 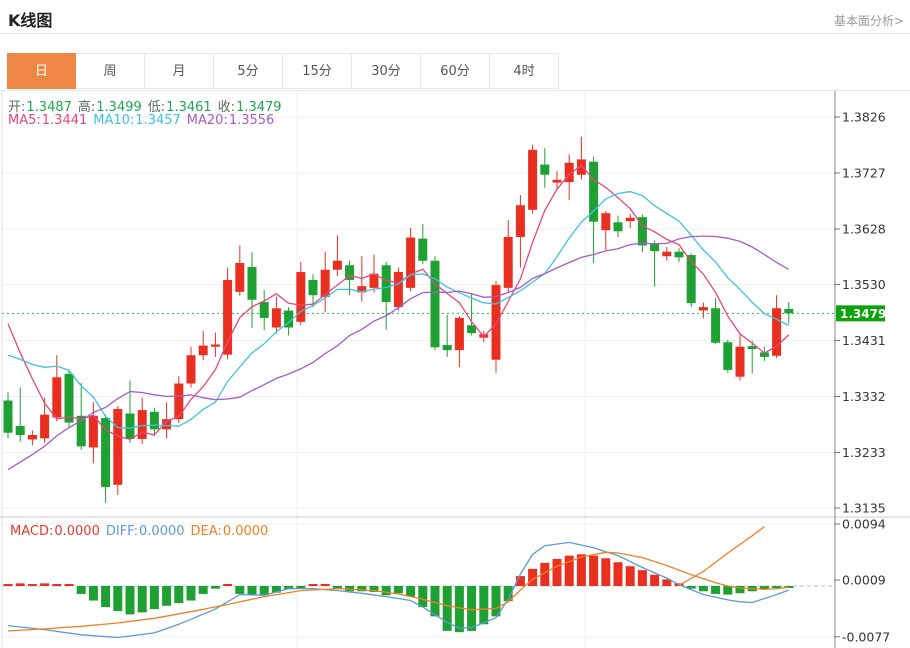 What do you see at coordinates (455, 90) in the screenshot?
I see `tabrow-divider` at bounding box center [455, 90].